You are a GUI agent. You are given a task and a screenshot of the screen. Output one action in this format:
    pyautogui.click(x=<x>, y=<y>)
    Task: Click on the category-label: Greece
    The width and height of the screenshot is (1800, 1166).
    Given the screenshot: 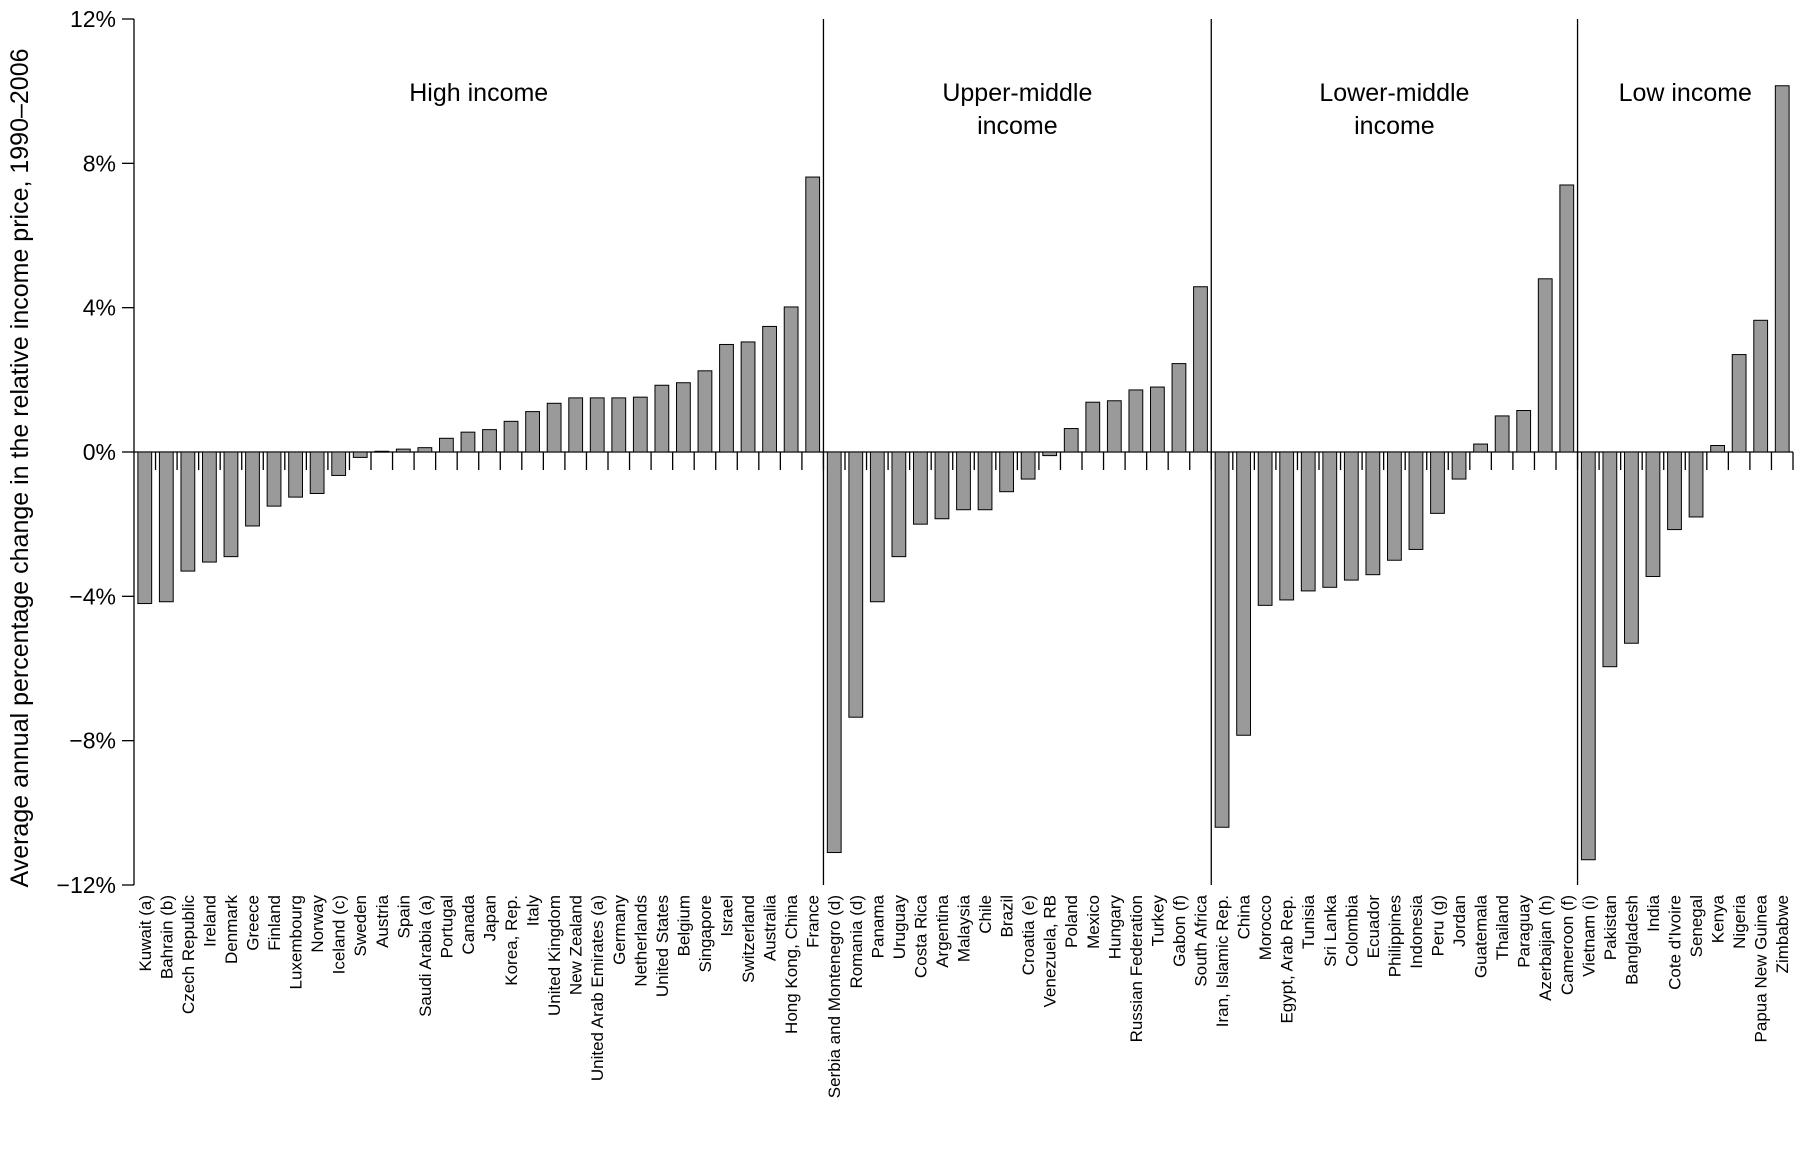 What is the action you would take?
    pyautogui.click(x=253, y=923)
    